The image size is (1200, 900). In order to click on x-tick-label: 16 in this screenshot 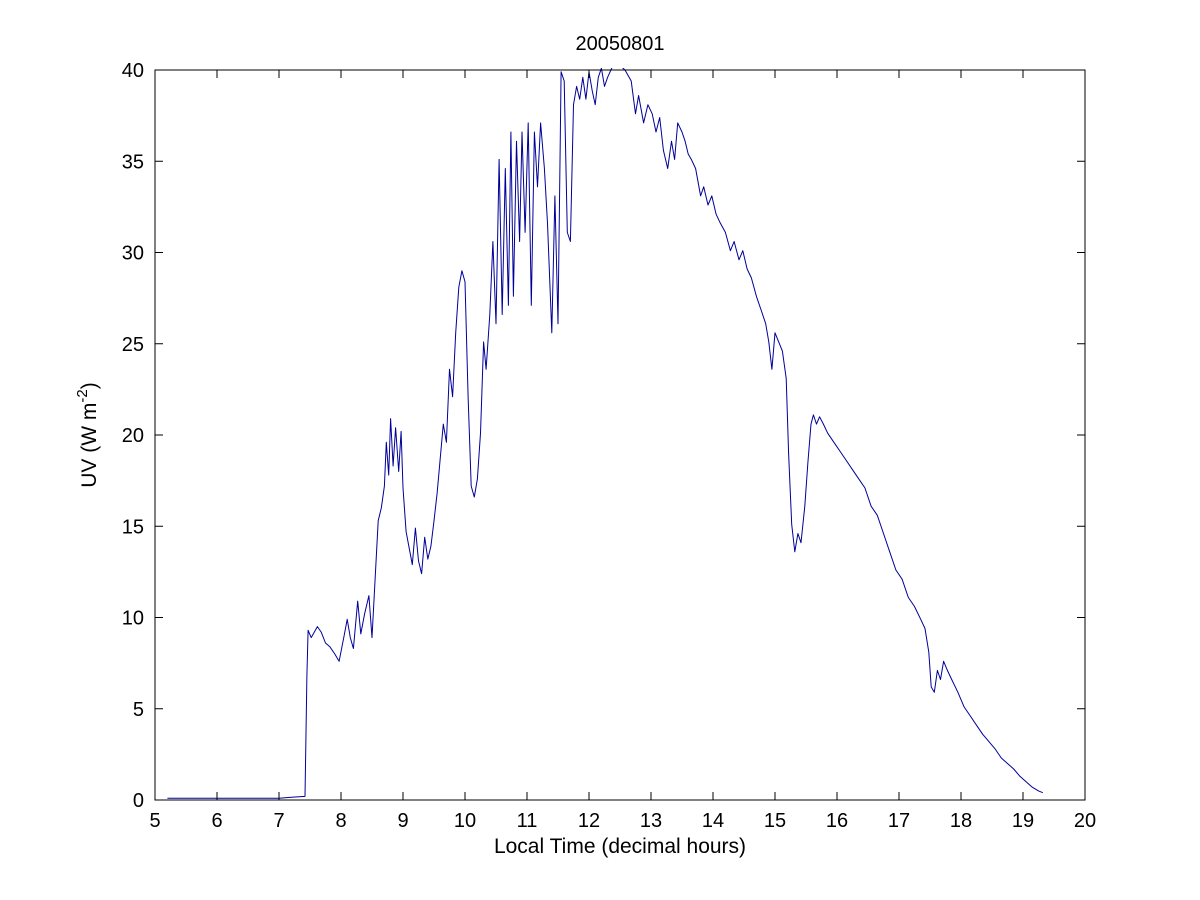, I will do `click(837, 821)`.